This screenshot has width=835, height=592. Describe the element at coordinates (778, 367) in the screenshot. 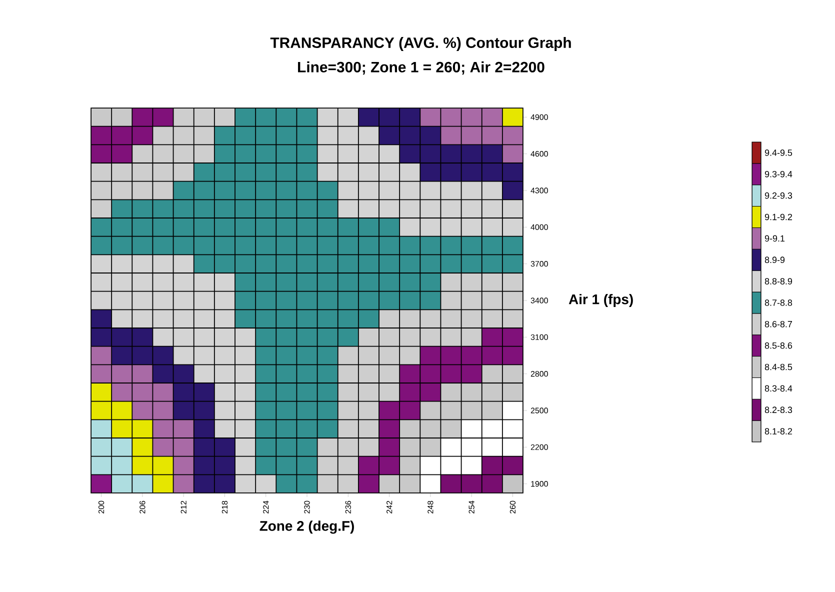

I see `color-bar-label: 8.4-8.5` at that location.